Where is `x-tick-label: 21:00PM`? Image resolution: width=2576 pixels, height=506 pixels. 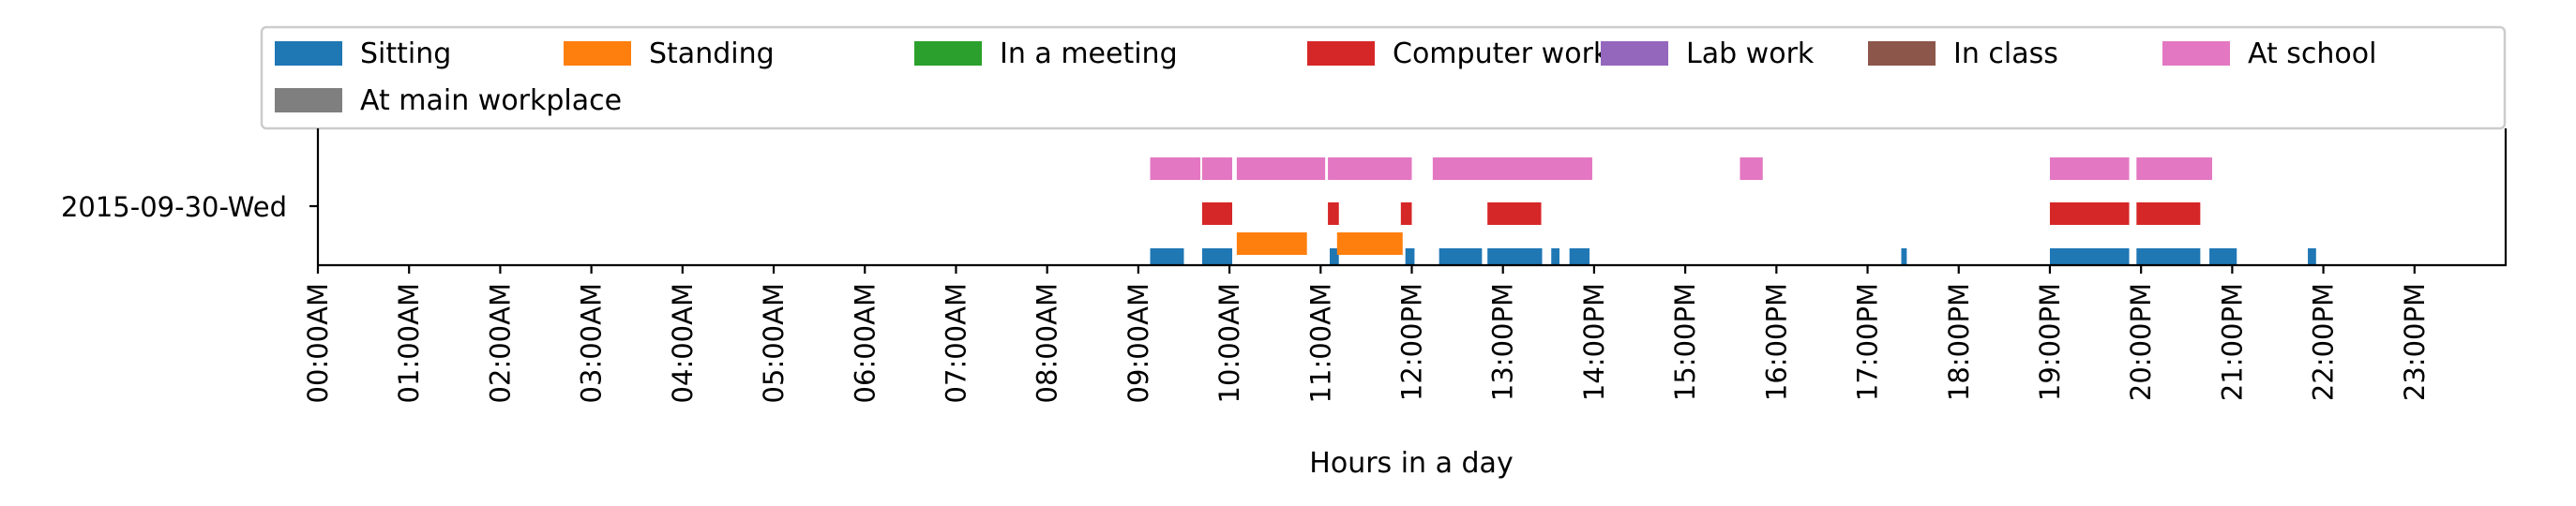
x-tick-label: 21:00PM is located at coordinates (2232, 342).